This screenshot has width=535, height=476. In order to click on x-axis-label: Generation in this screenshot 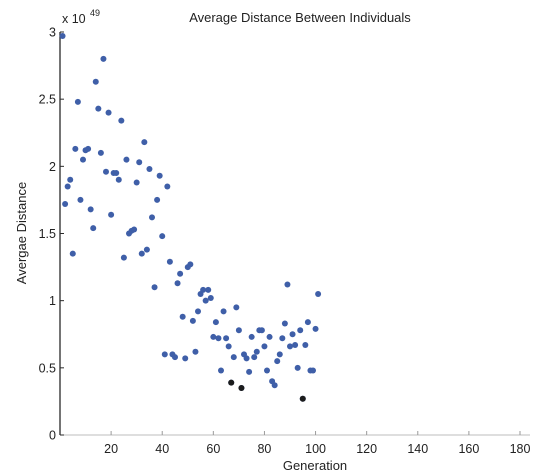, I will do `click(315, 465)`.